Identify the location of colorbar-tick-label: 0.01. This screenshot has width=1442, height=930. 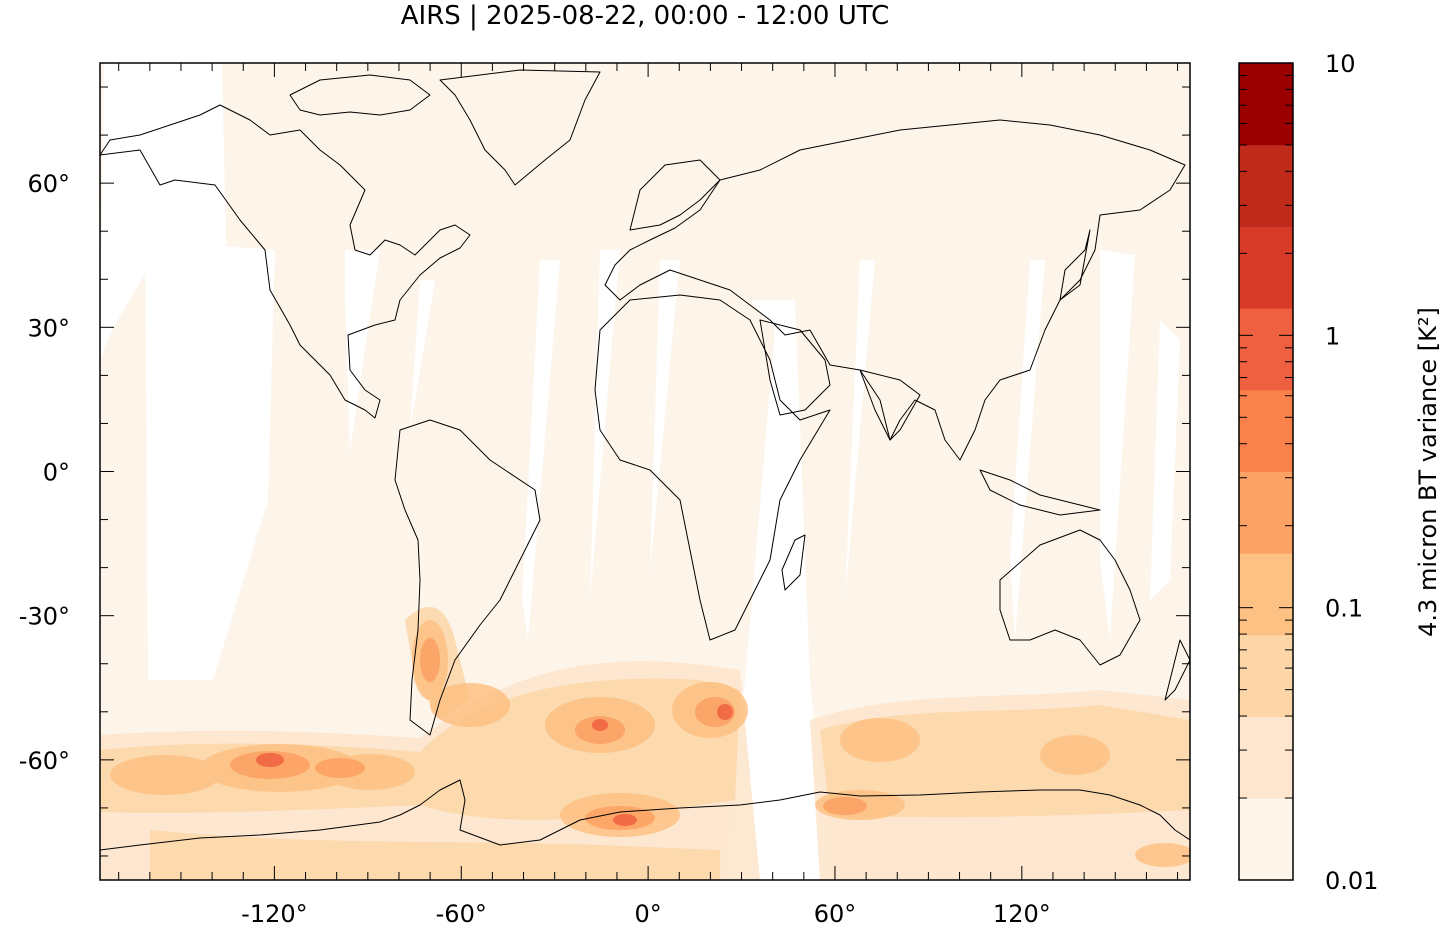
(1351, 881).